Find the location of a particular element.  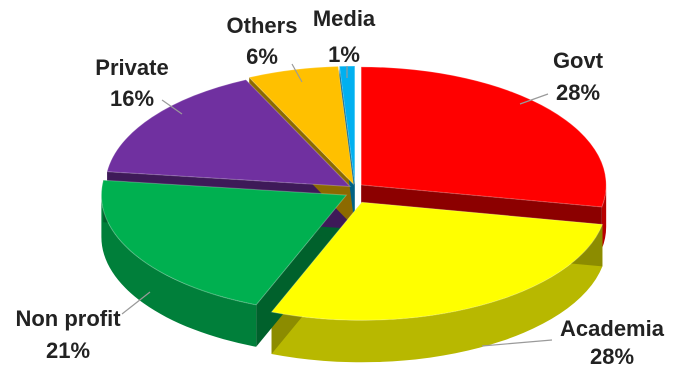

slice-pct-private: 16% is located at coordinates (132, 98).